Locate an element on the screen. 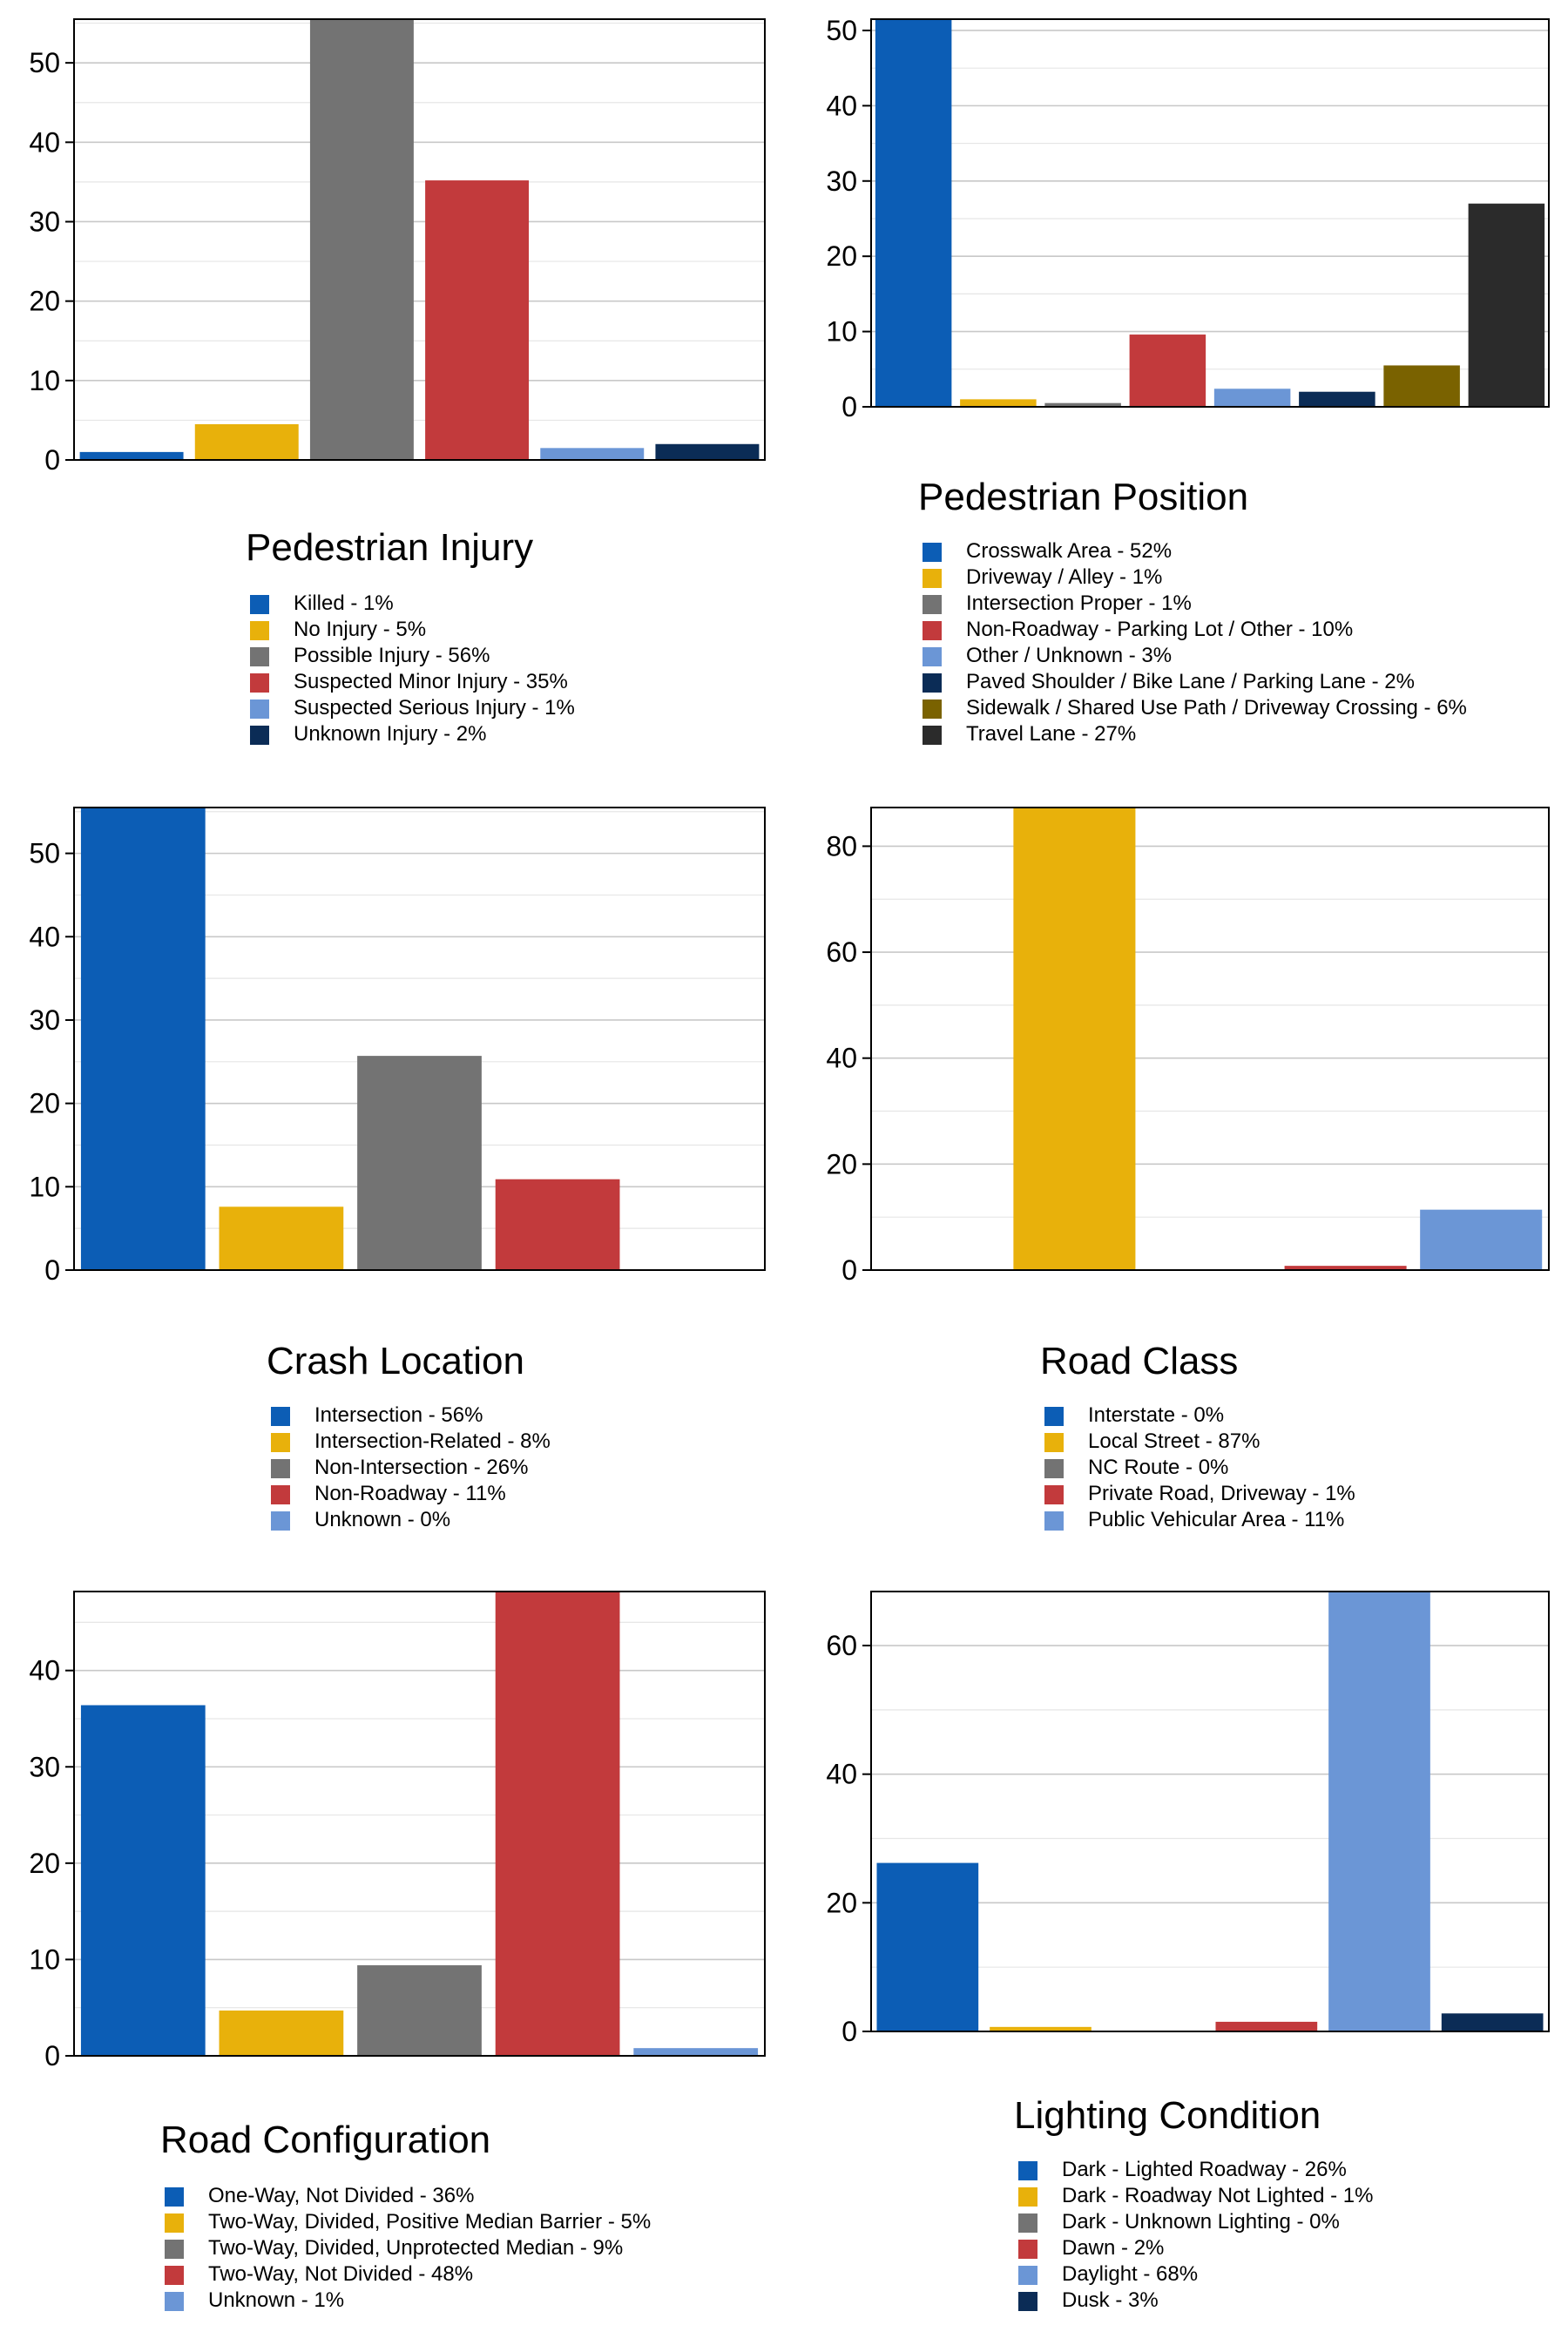 The width and height of the screenshot is (1568, 2352). bar-one-way-not-divided is located at coordinates (143, 1881).